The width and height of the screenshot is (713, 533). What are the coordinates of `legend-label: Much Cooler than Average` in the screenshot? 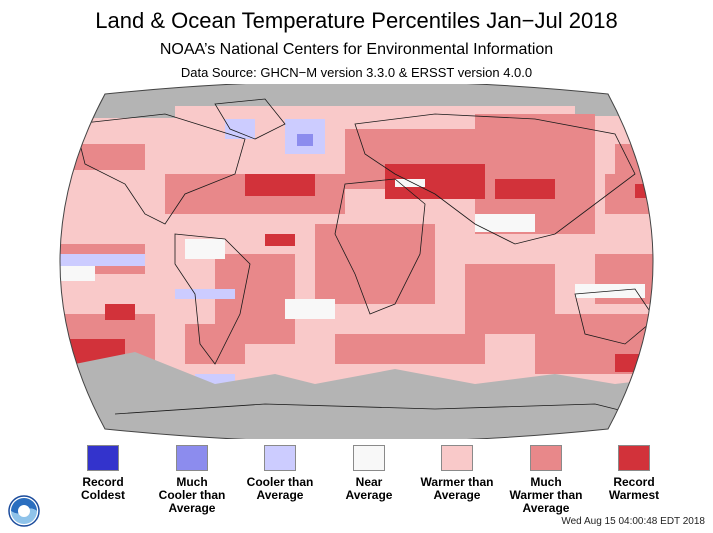 It's located at (192, 495).